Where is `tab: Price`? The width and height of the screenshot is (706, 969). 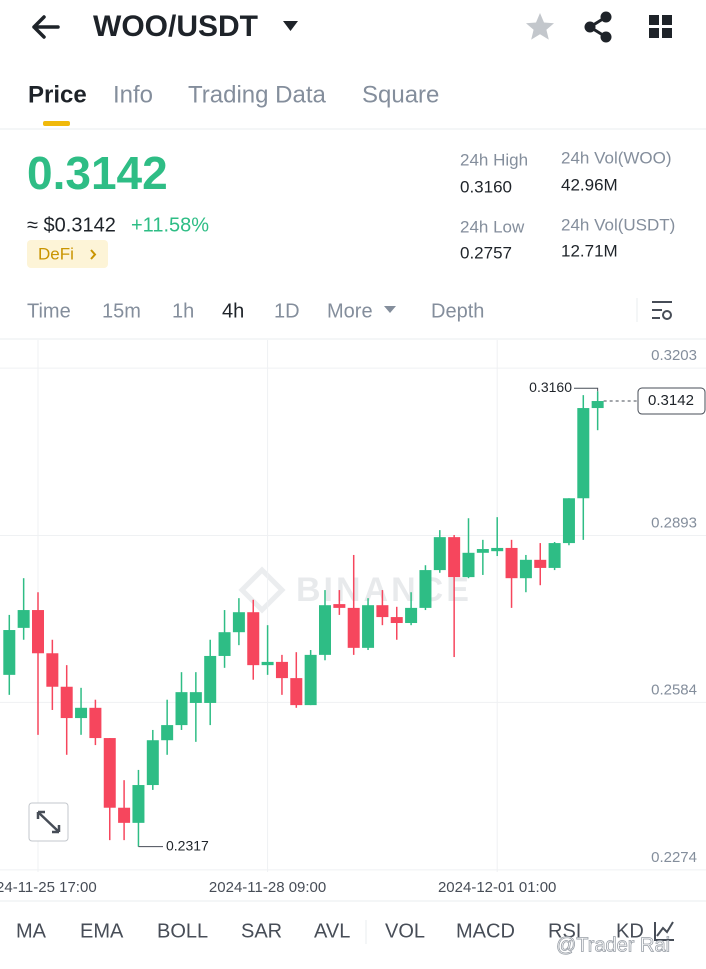
tab: Price is located at coordinates (57, 94).